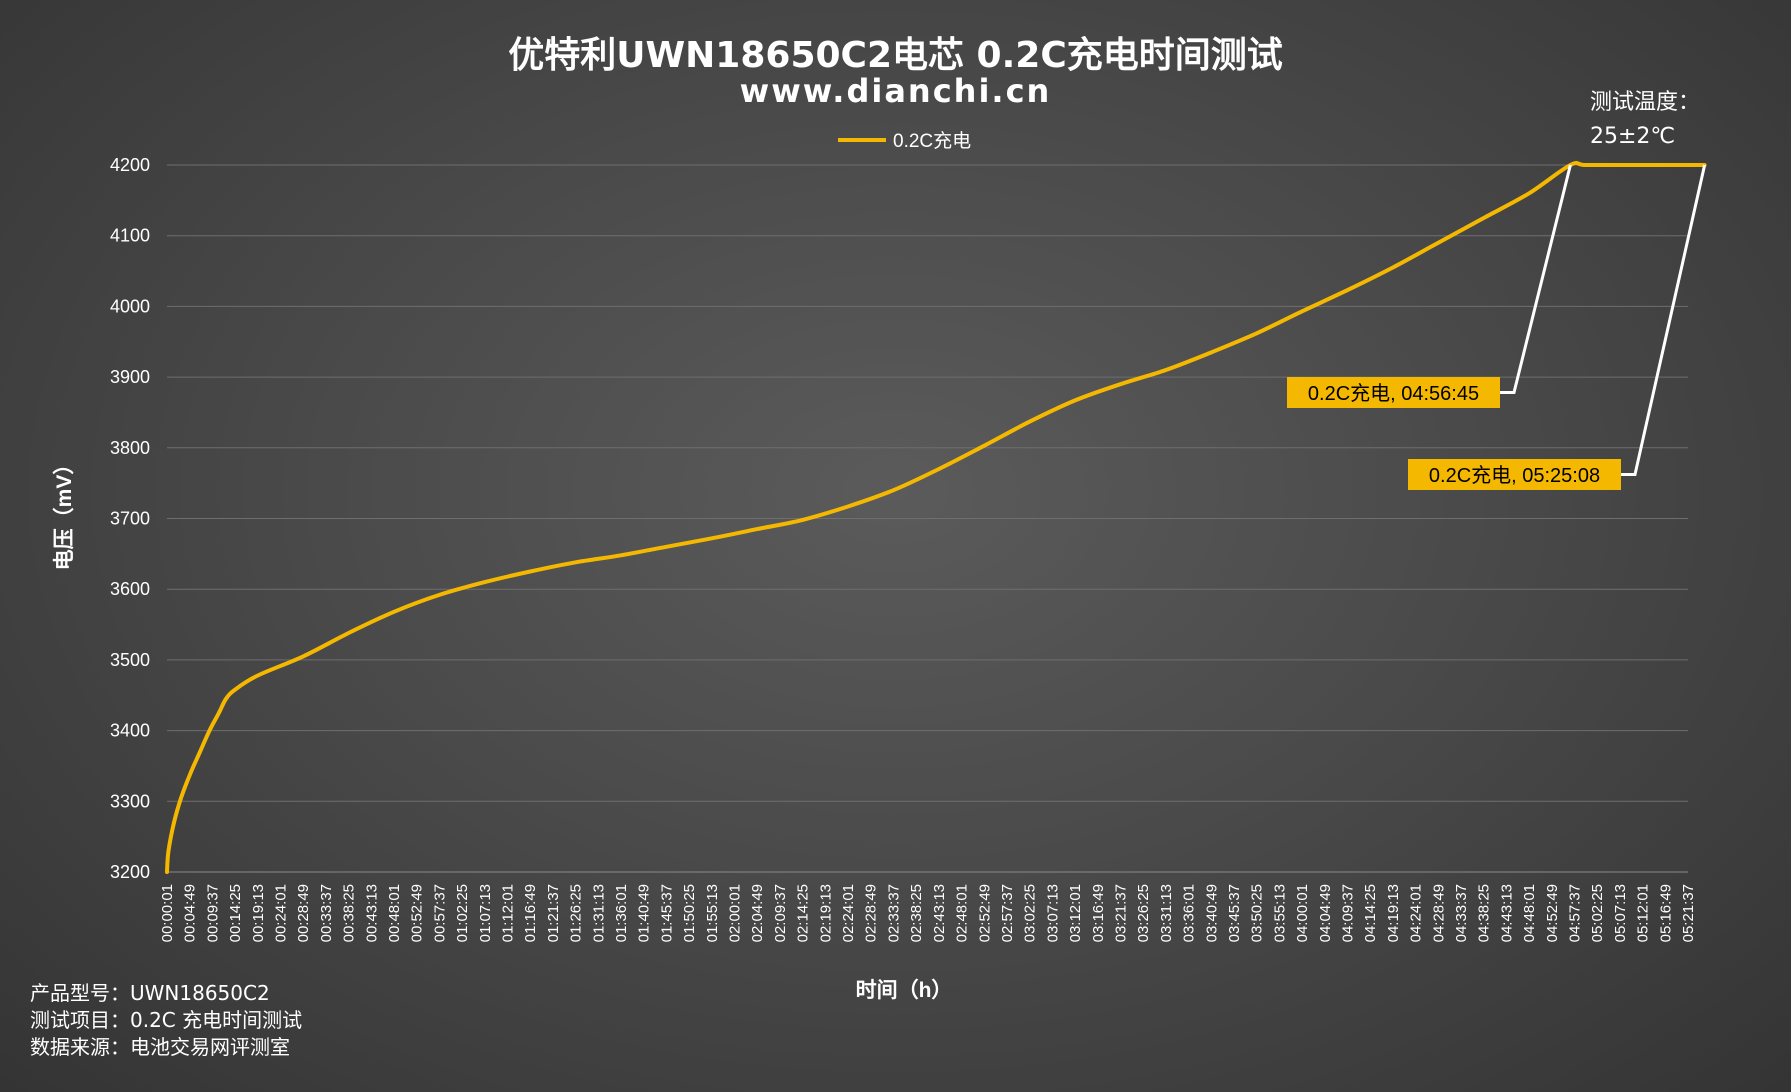  What do you see at coordinates (1633, 136) in the screenshot?
I see `test-temperature-value: 25±2℃` at bounding box center [1633, 136].